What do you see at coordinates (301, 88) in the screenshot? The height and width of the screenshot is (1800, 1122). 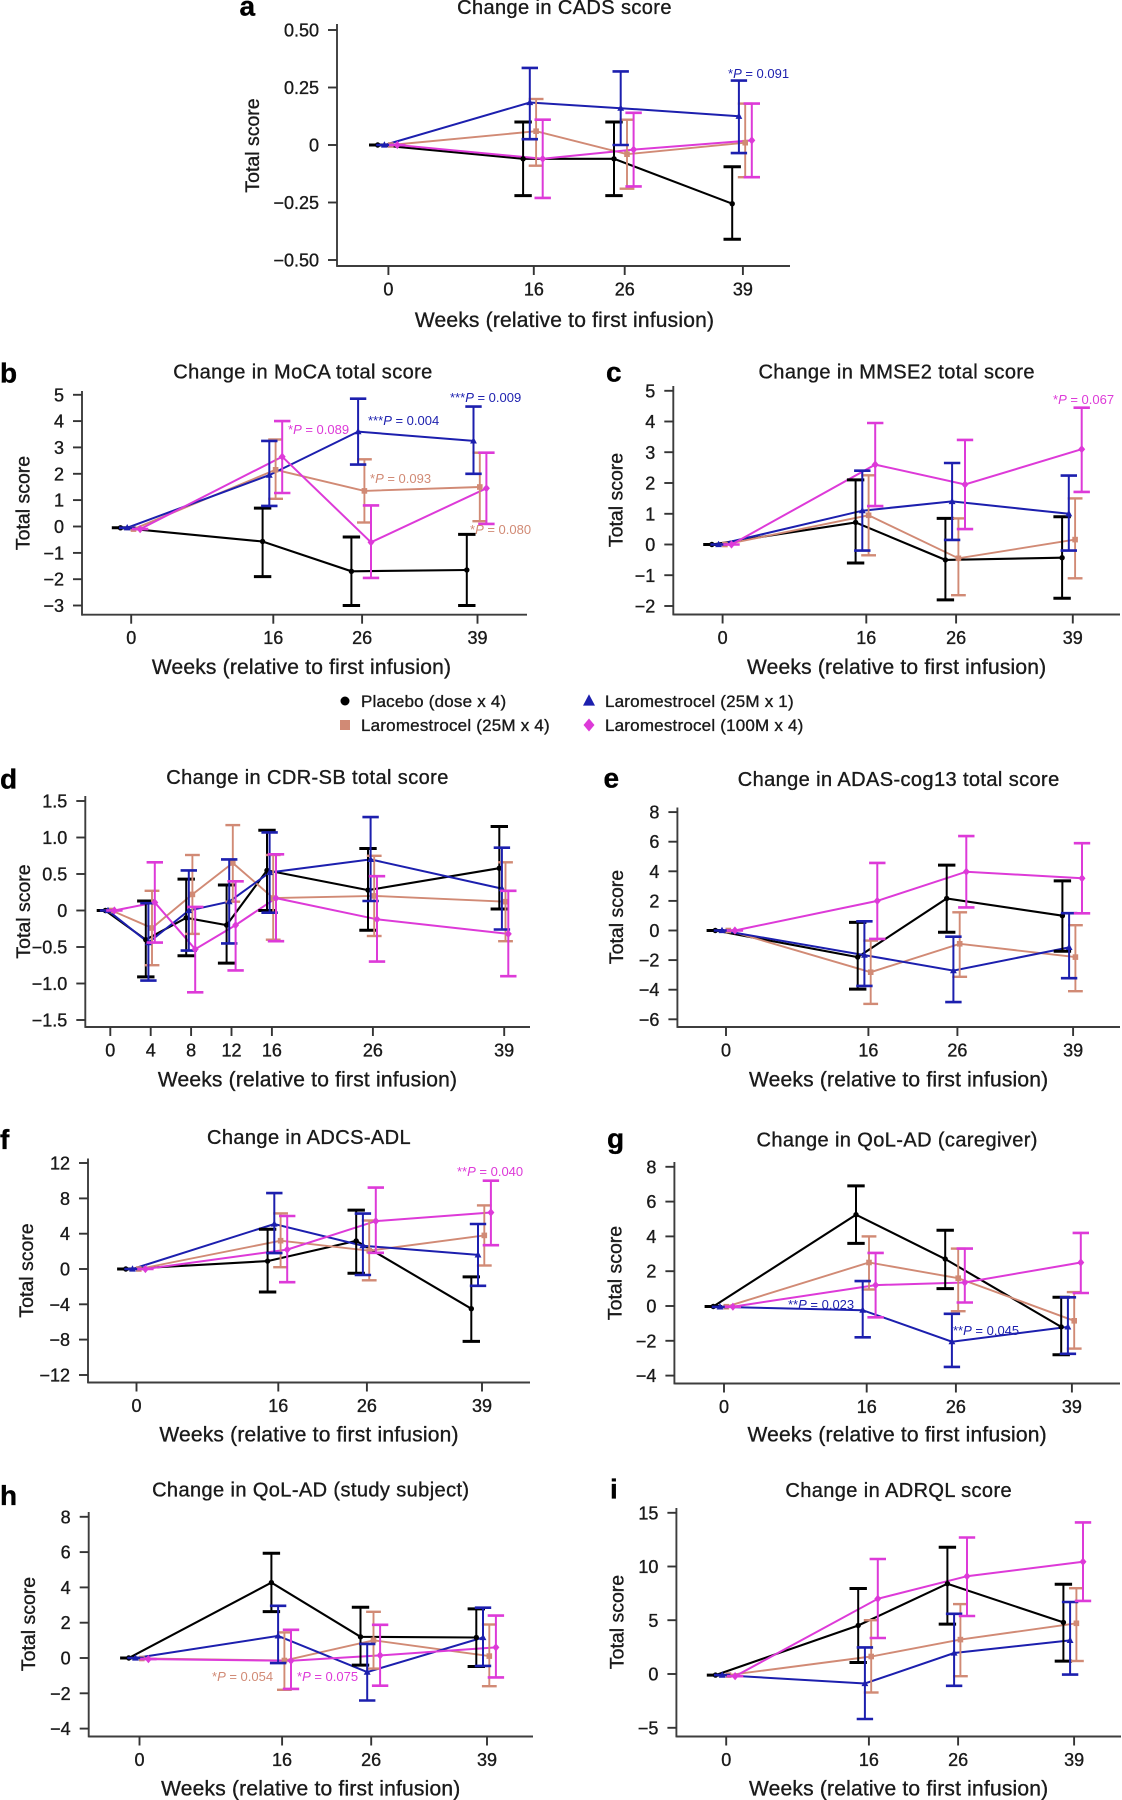 I see `svg-text: 0.25` at bounding box center [301, 88].